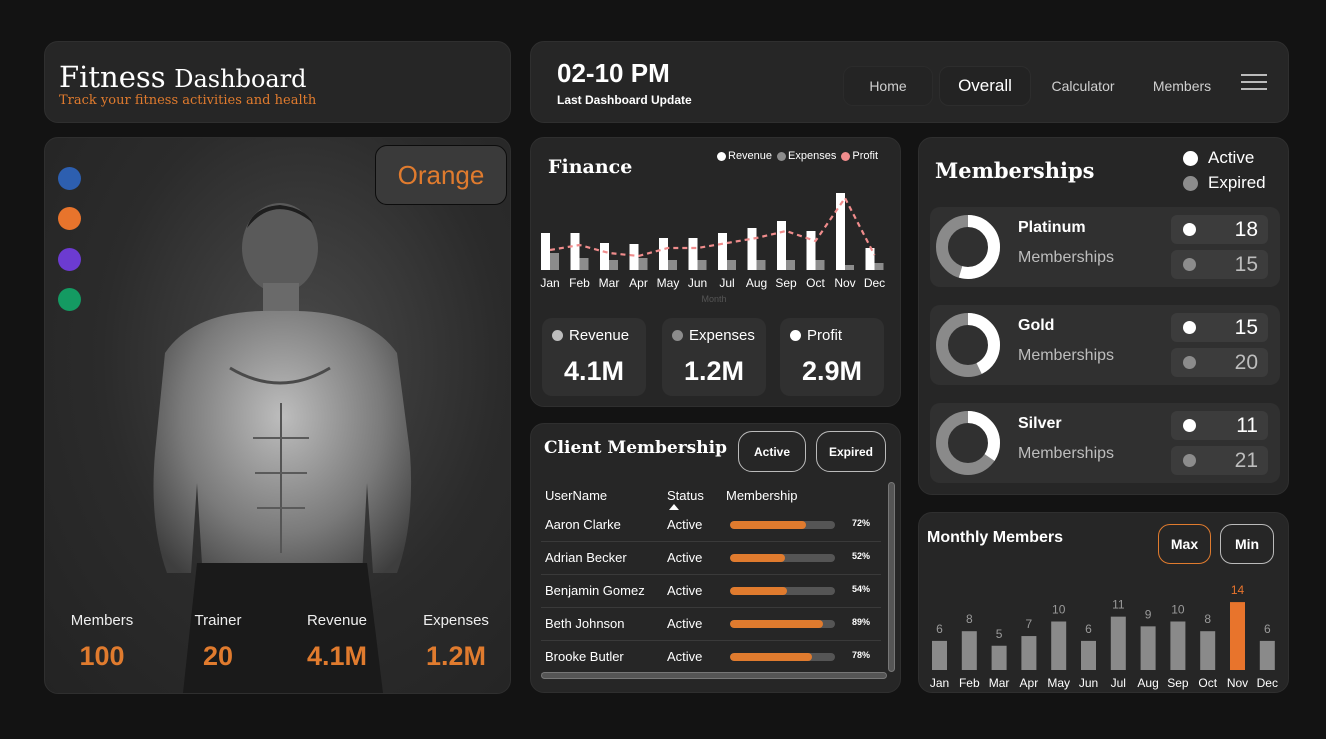 This screenshot has width=1326, height=739. Describe the element at coordinates (685, 656) in the screenshot. I see `row-status: Active` at that location.